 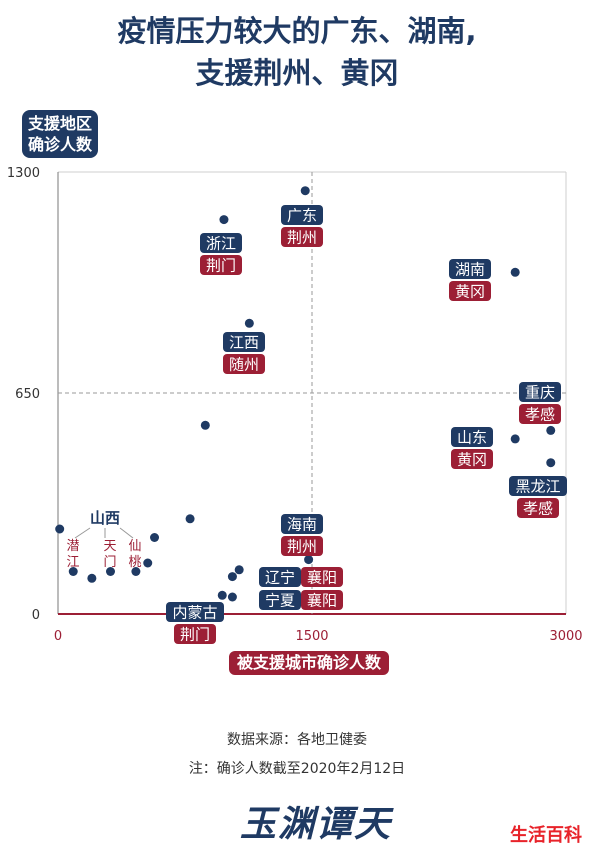 I want to click on from-label: 内蒙古, so click(x=194, y=613).